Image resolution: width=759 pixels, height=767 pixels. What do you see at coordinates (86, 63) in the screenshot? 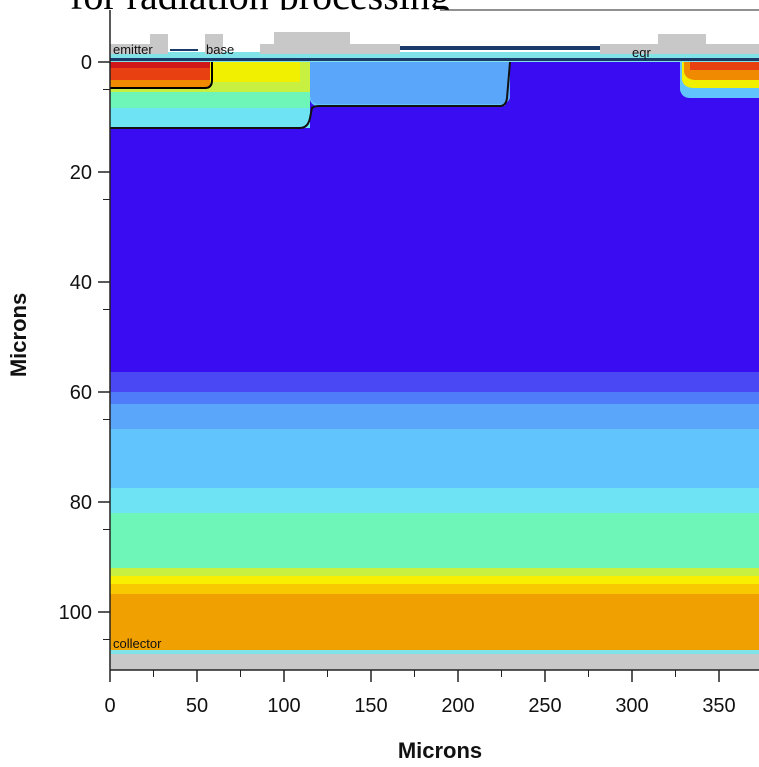
I see `y-tick-label-0: 0` at bounding box center [86, 63].